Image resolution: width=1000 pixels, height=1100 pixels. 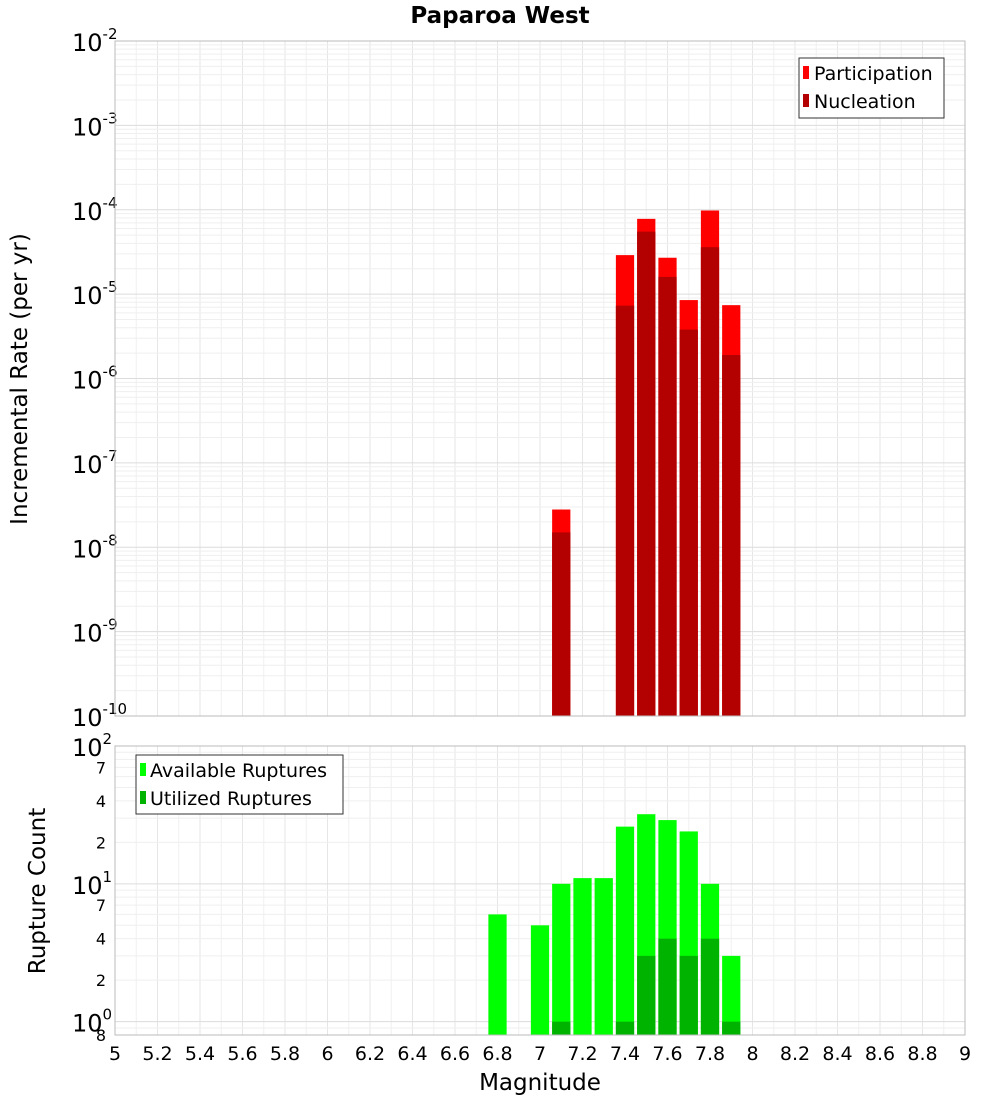 I want to click on utilized-bar-7.4, so click(x=625, y=1028).